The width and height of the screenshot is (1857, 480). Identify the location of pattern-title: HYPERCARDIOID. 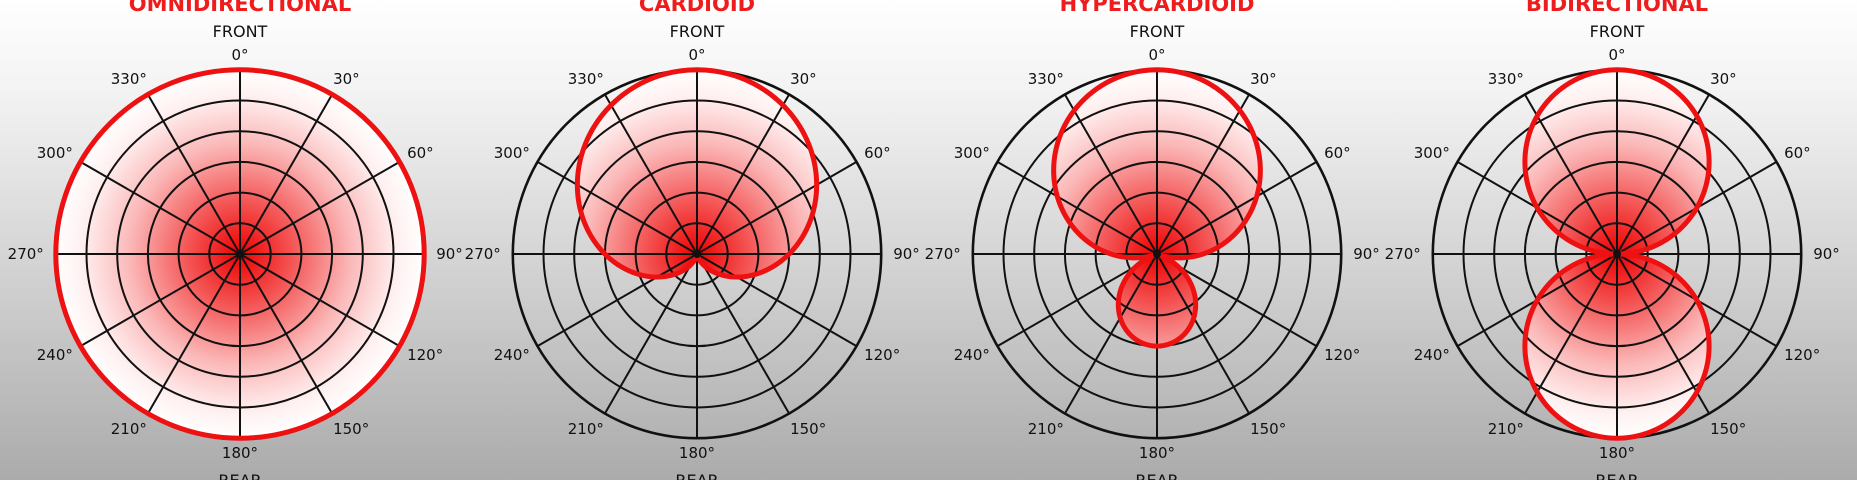
(1157, 8).